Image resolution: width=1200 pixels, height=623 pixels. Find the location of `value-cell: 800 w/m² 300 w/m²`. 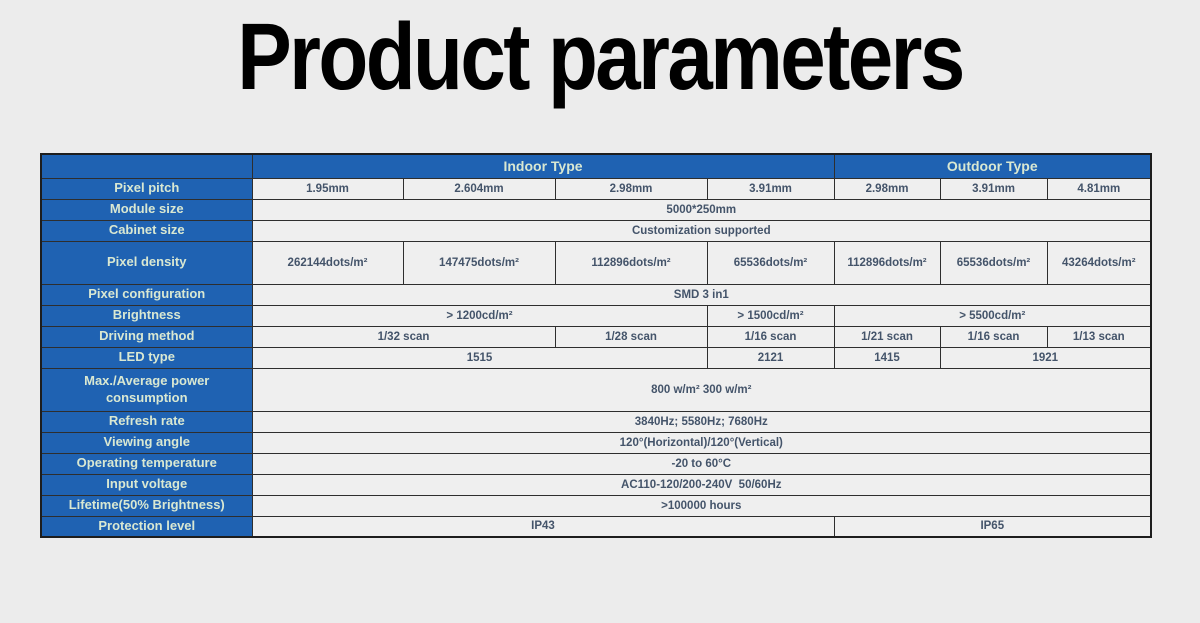

value-cell: 800 w/m² 300 w/m² is located at coordinates (701, 389).